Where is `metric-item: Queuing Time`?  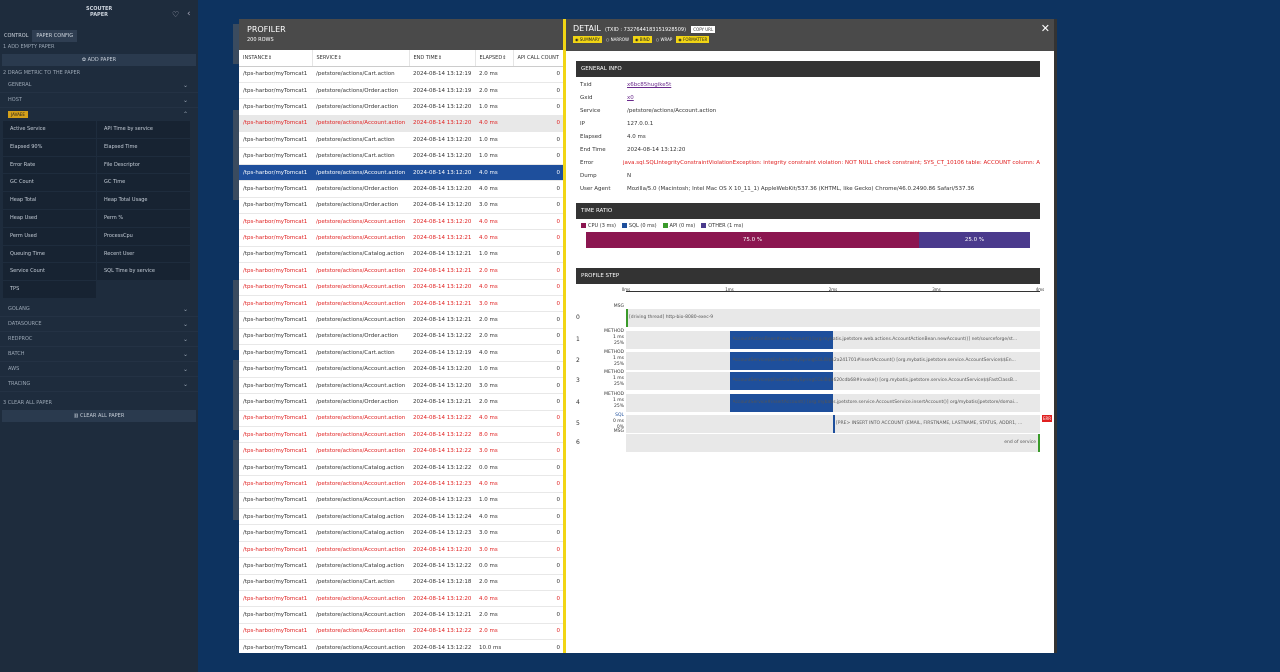 metric-item: Queuing Time is located at coordinates (49, 254).